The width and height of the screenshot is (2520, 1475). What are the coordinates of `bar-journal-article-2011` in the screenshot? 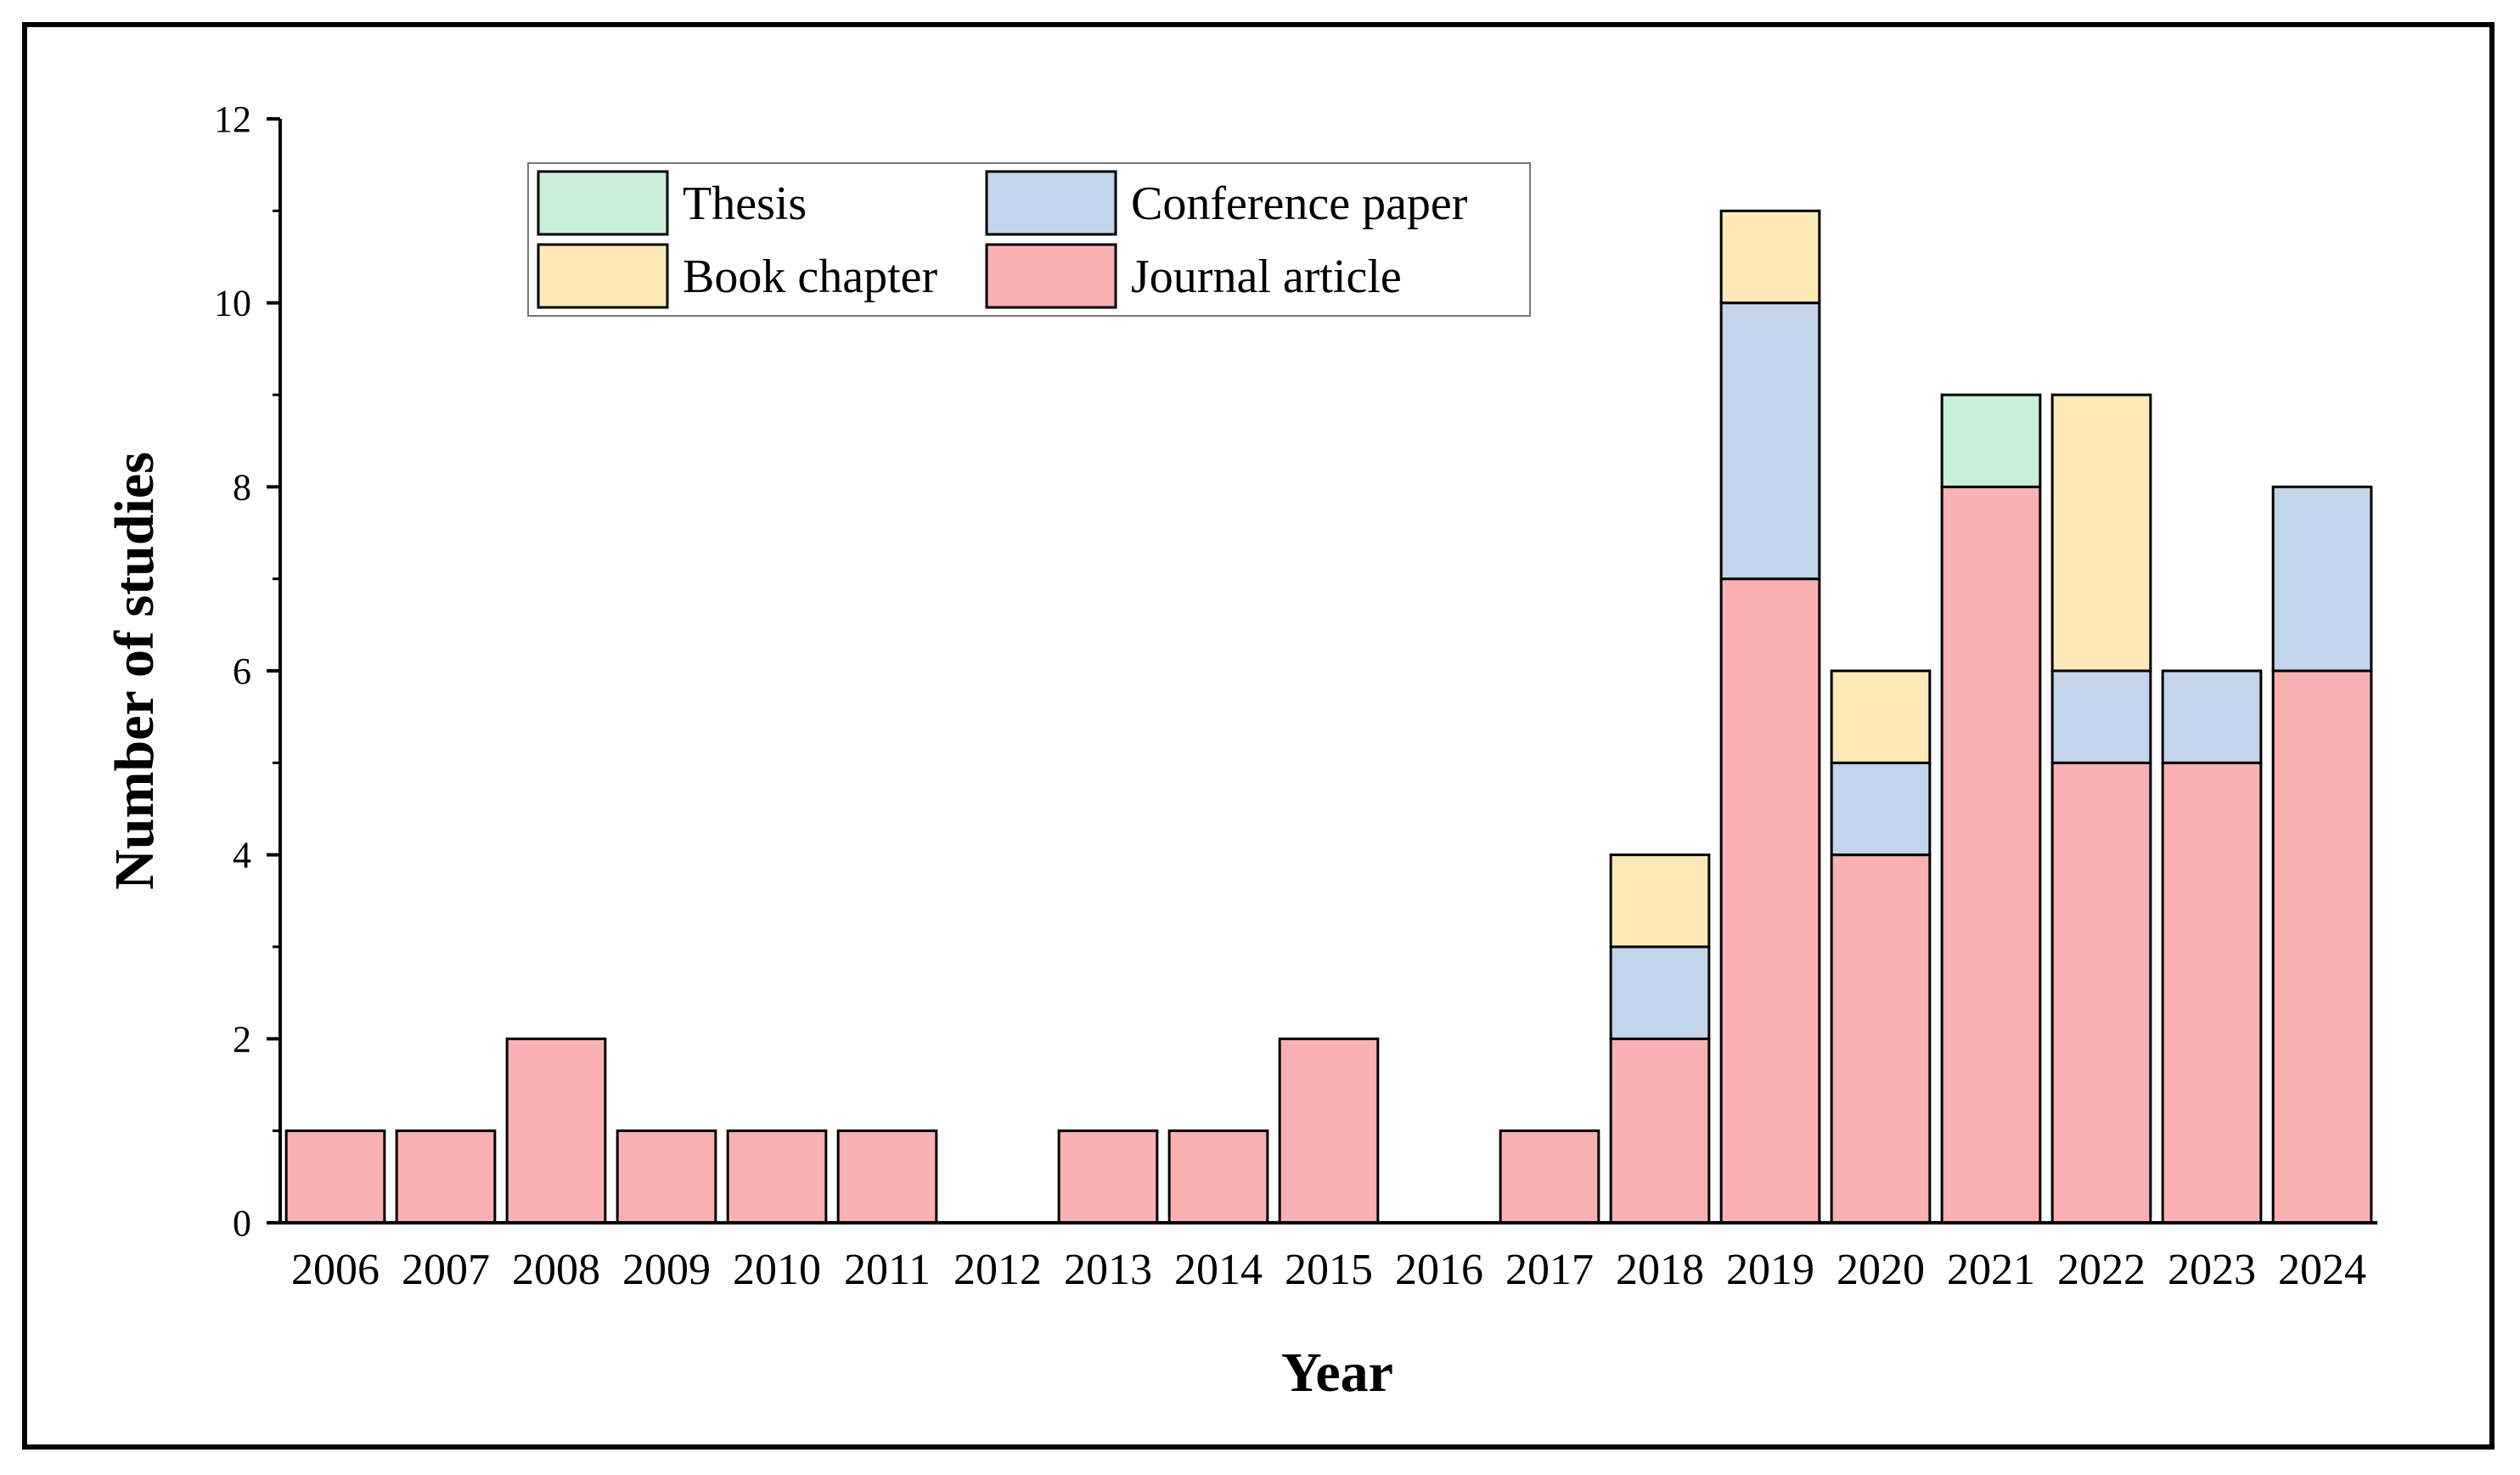 It's located at (887, 1176).